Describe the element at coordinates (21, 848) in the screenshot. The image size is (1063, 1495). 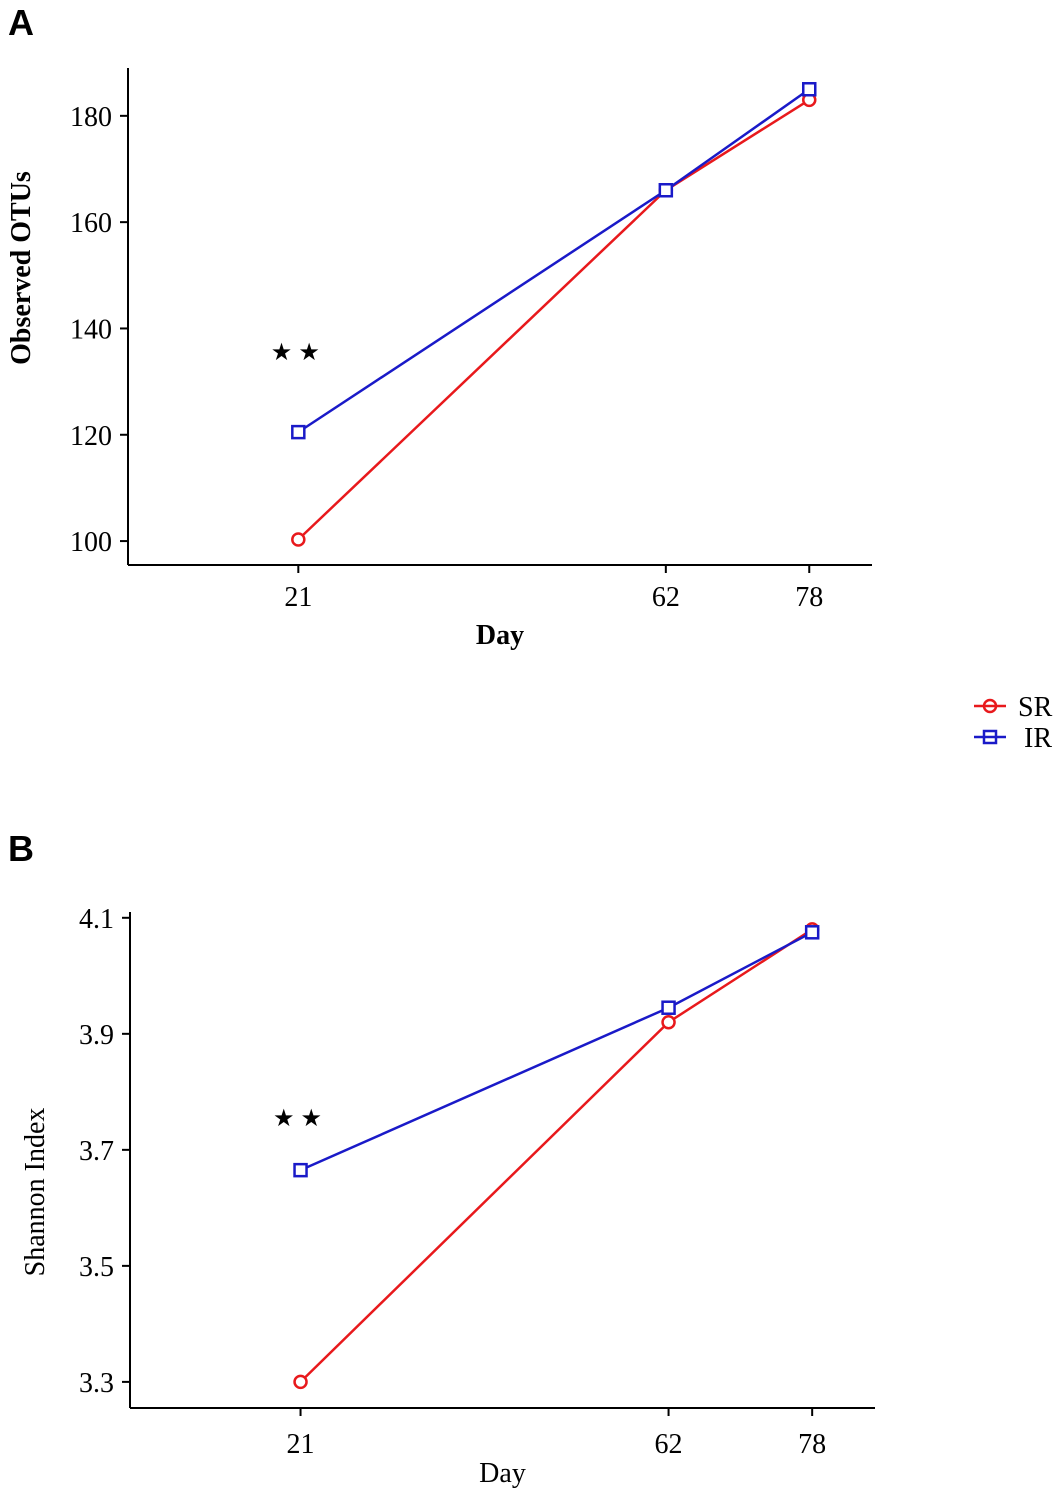
I see `panel-b-label: B` at that location.